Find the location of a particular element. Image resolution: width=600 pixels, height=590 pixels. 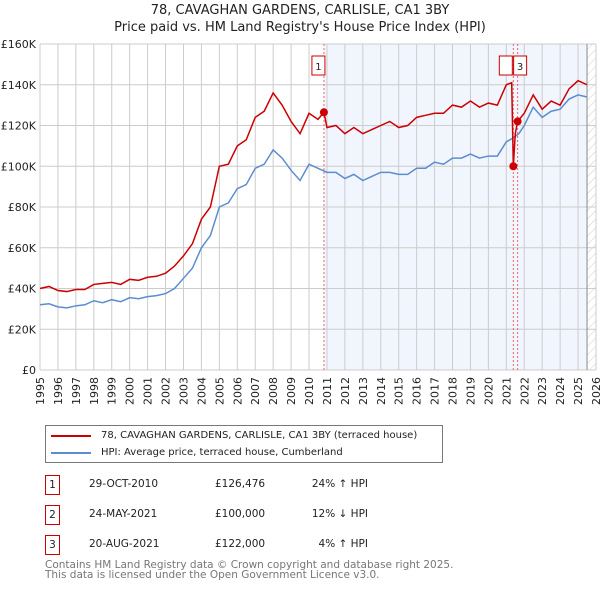

x-tick-label: 2018 is located at coordinates (453, 391).